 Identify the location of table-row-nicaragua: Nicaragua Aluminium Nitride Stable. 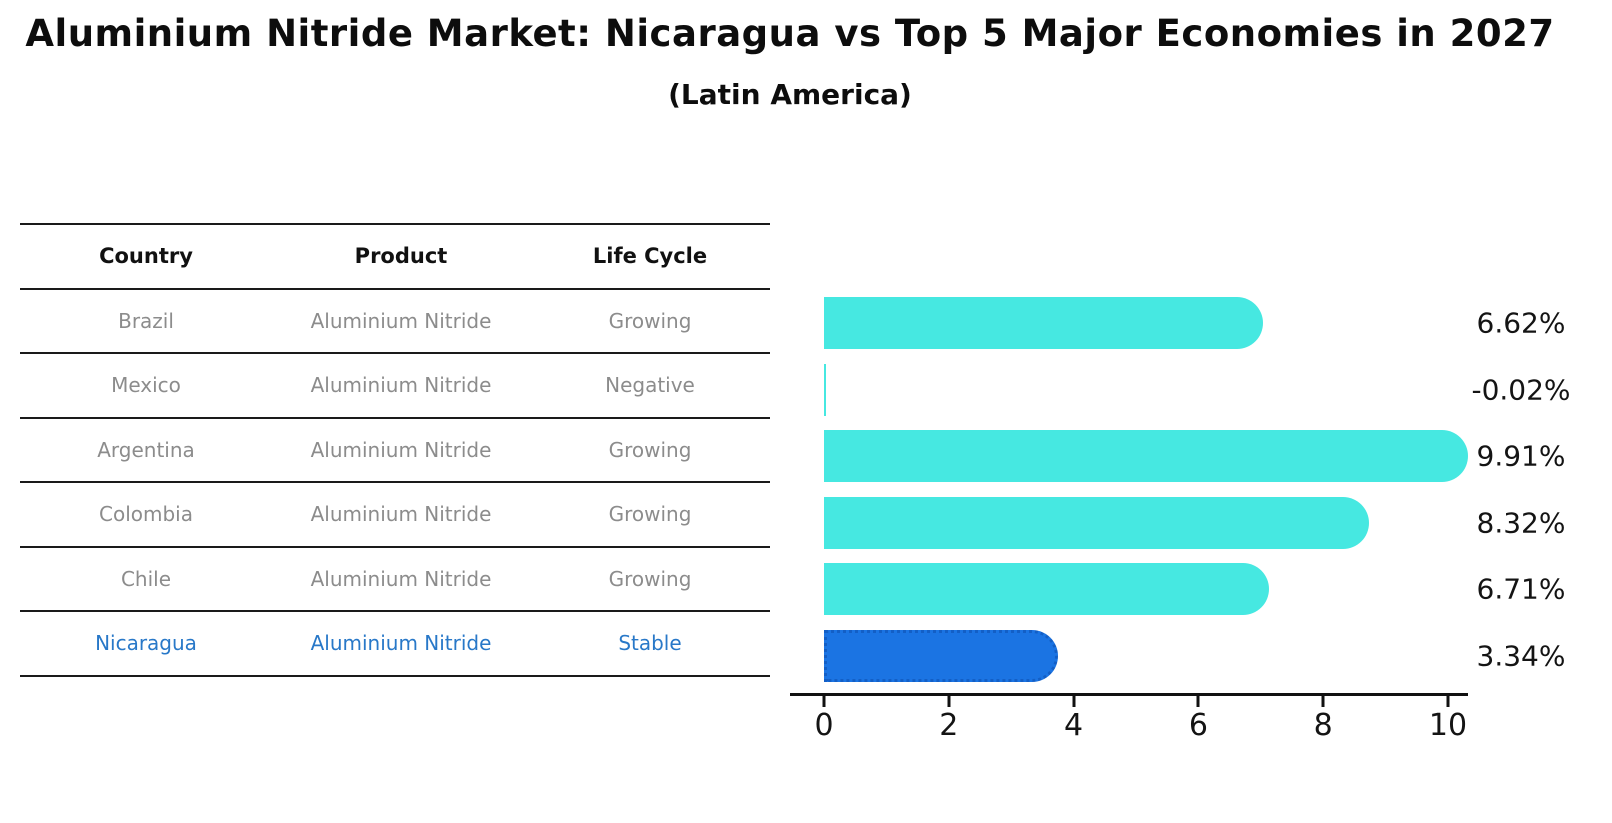
(395, 643).